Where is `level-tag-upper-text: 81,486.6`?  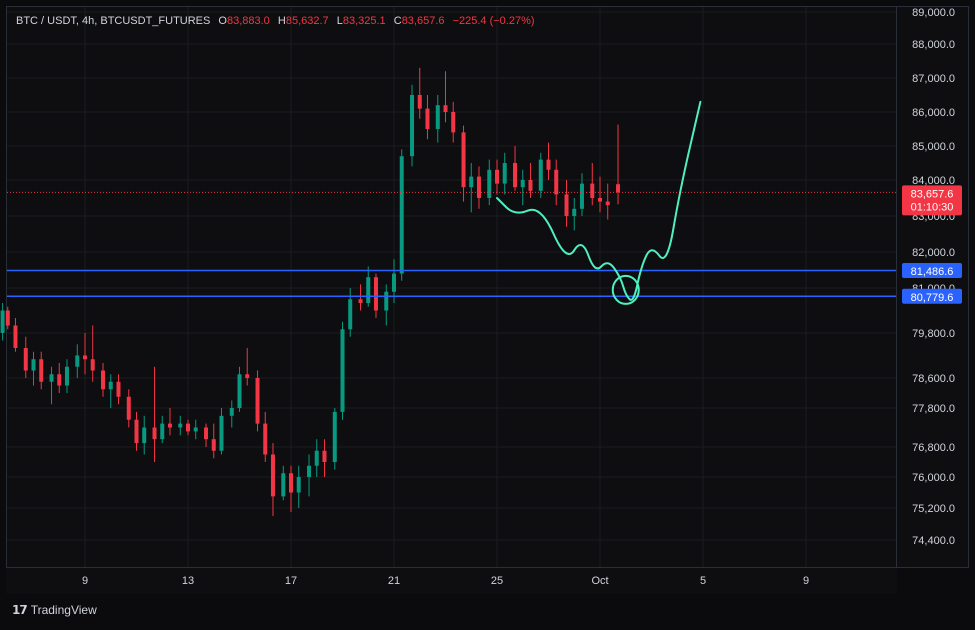 level-tag-upper-text: 81,486.6 is located at coordinates (932, 272).